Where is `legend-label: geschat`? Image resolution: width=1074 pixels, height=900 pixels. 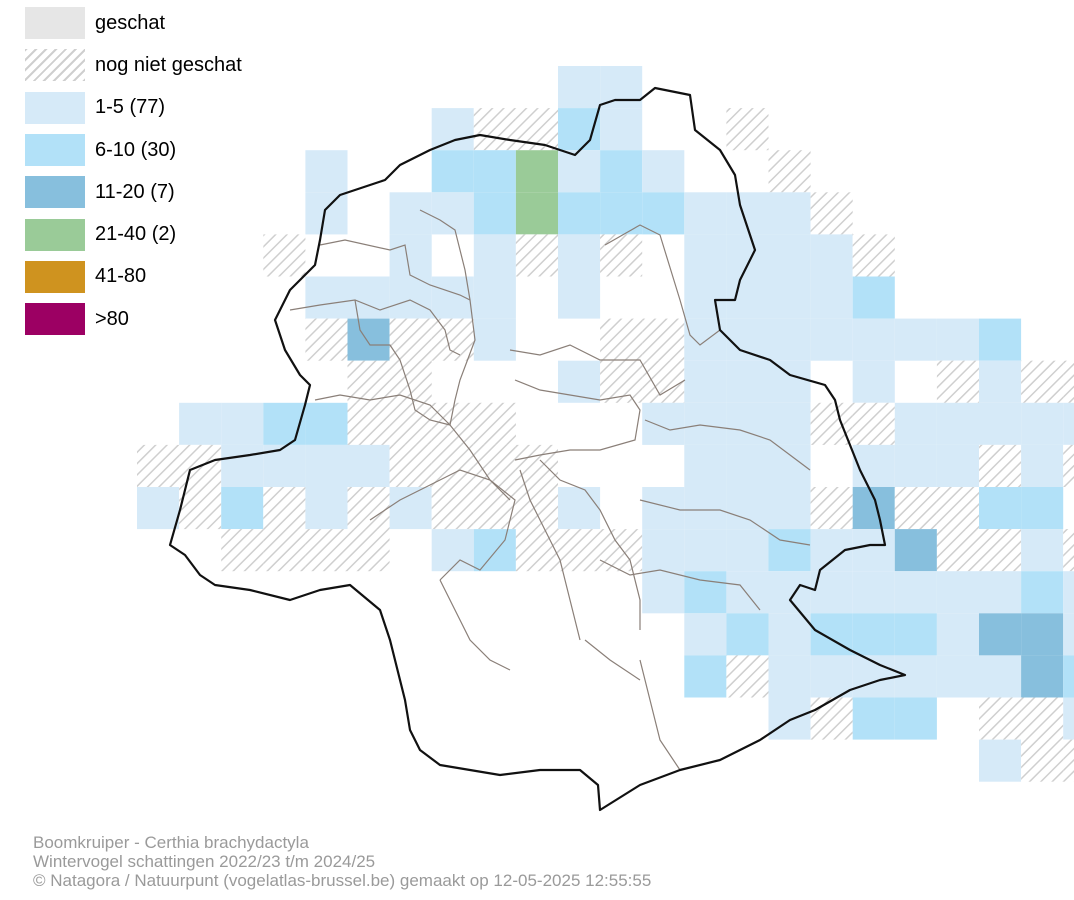 legend-label: geschat is located at coordinates (130, 22).